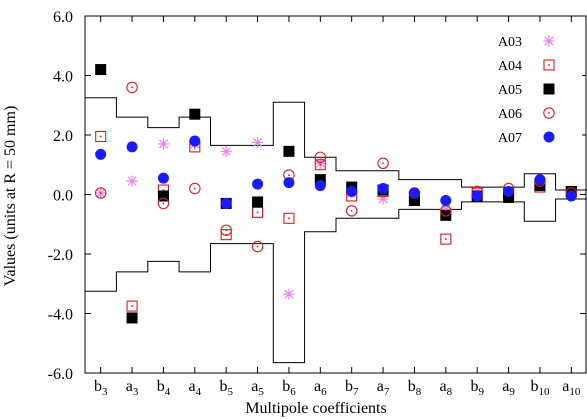  Describe the element at coordinates (510, 114) in the screenshot. I see `legend-label-a06: A06` at that location.